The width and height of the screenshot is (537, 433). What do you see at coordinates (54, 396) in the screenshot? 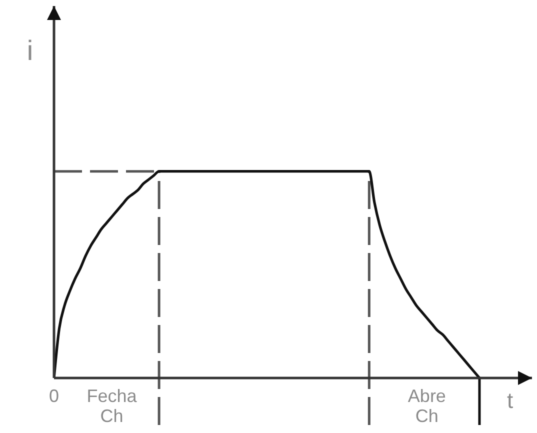
I see `x-tick-label: 0` at bounding box center [54, 396].